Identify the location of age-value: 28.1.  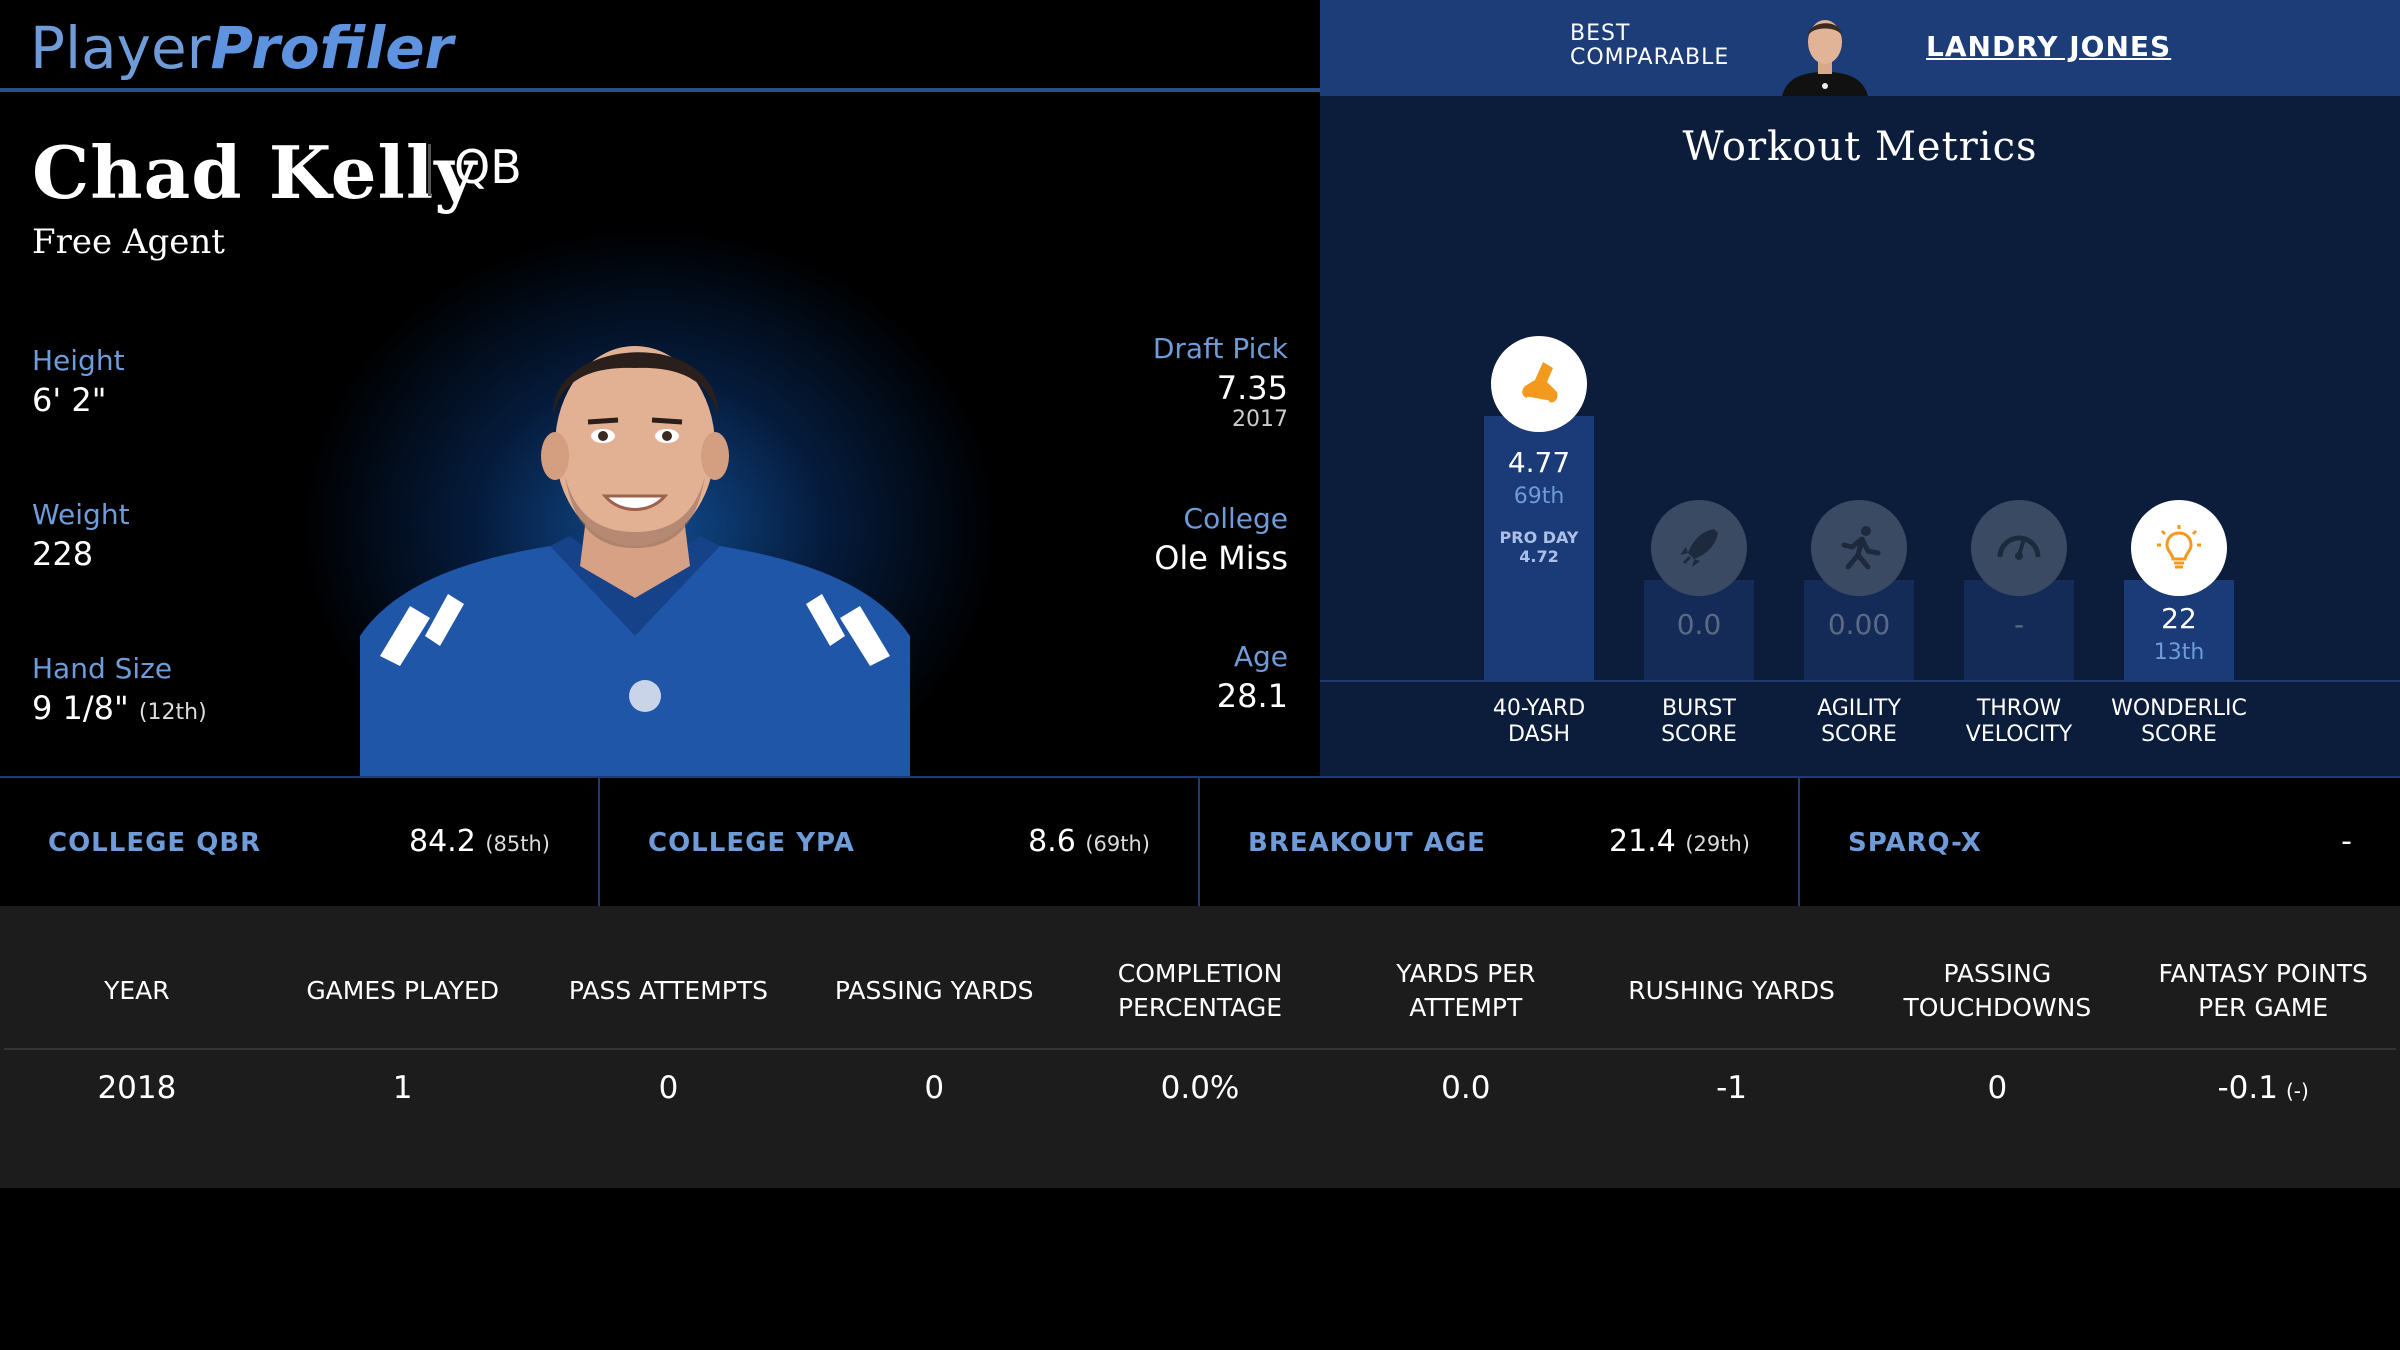
(1252, 696).